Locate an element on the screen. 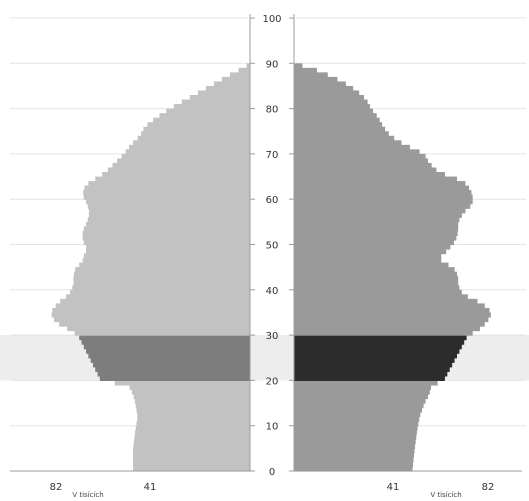 This screenshot has width=529, height=501. age-tick-80: 80 is located at coordinates (272, 110).